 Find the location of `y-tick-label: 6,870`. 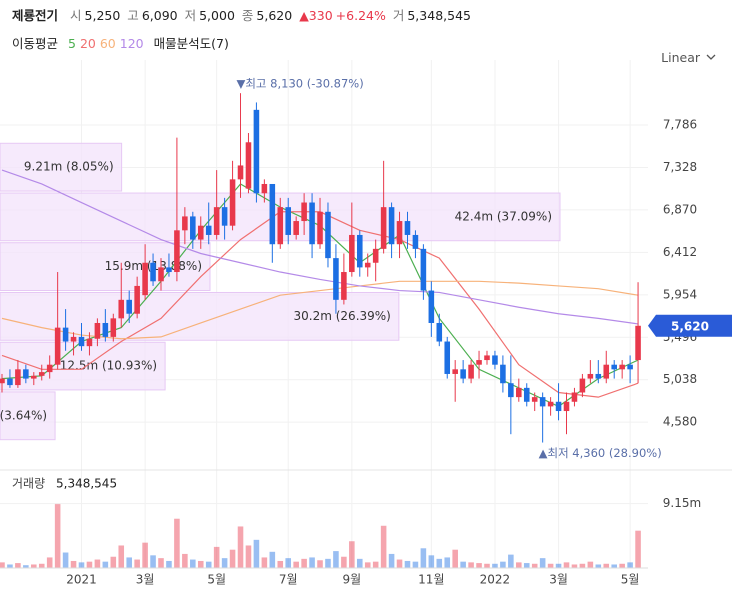

y-tick-label: 6,870 is located at coordinates (680, 209).